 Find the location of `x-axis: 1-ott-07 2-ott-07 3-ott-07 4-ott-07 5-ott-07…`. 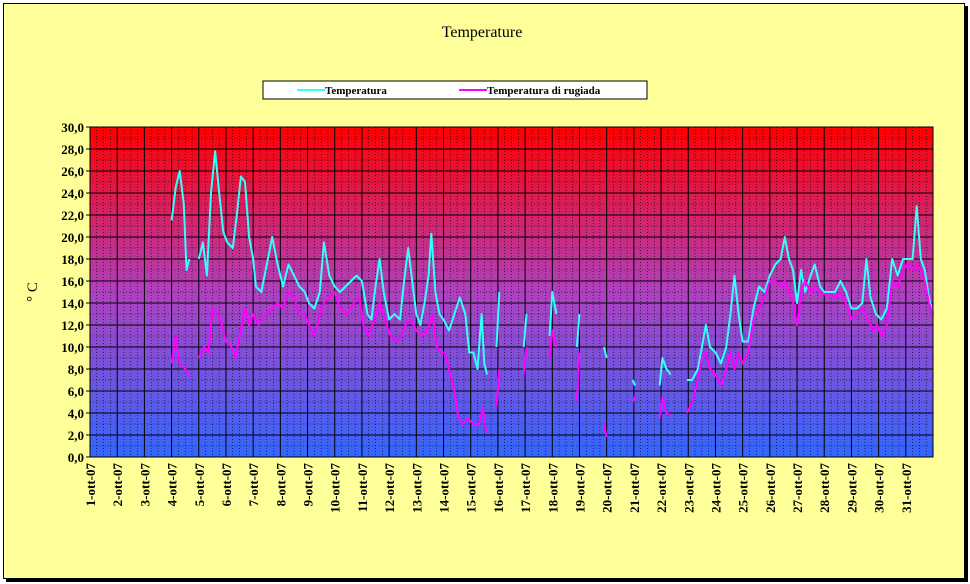

x-axis: 1-ott-07 2-ott-07 3-ott-07 4-ott-07 5-ott-07… is located at coordinates (498, 488).